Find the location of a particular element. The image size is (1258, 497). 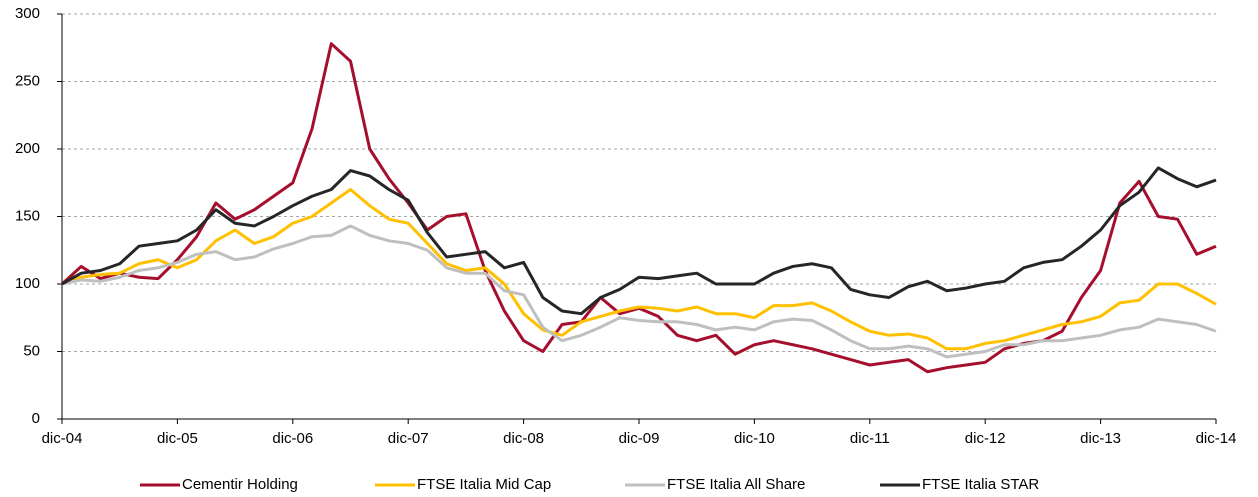

x-tick-label: dic-11 is located at coordinates (870, 438).